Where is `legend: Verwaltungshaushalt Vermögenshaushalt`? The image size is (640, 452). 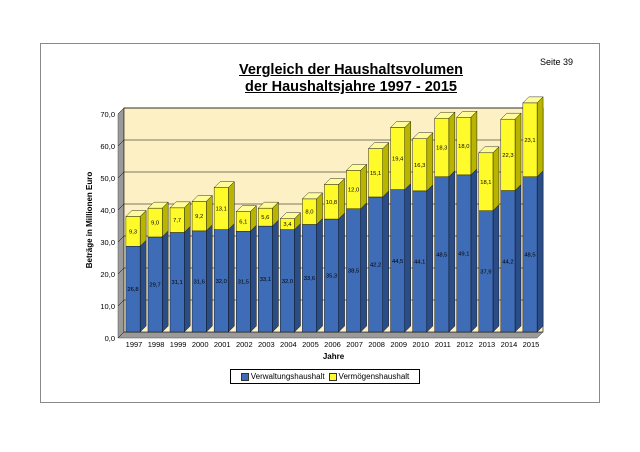 legend: Verwaltungshaushalt Vermögenshaushalt is located at coordinates (325, 376).